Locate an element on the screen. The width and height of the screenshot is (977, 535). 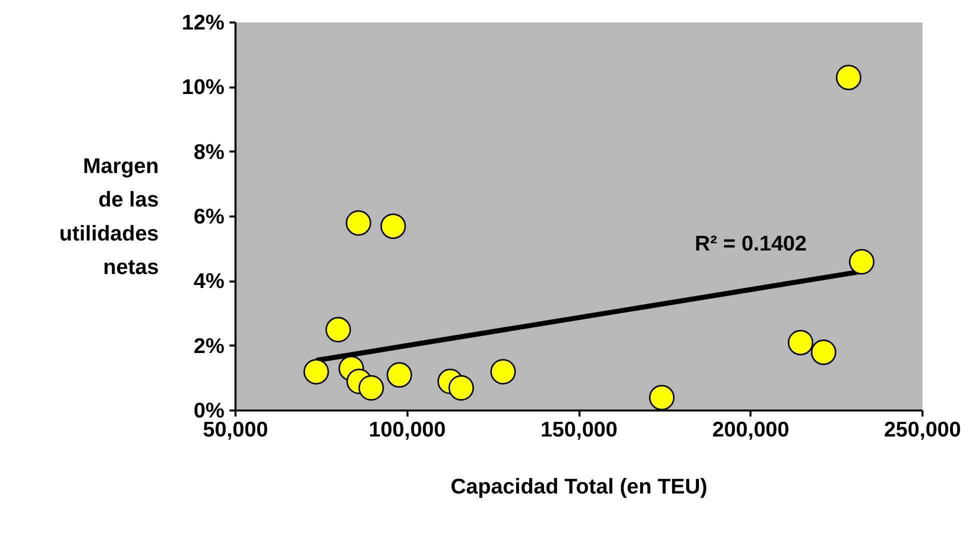
y-tick-label: 2% is located at coordinates (209, 346).